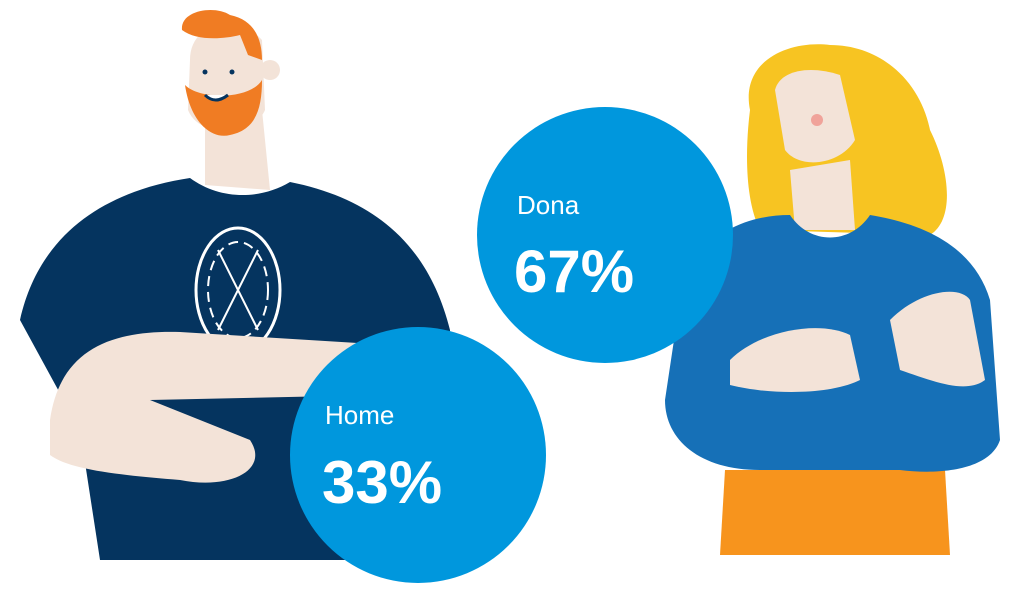  I want to click on dona-circle, so click(605, 235).